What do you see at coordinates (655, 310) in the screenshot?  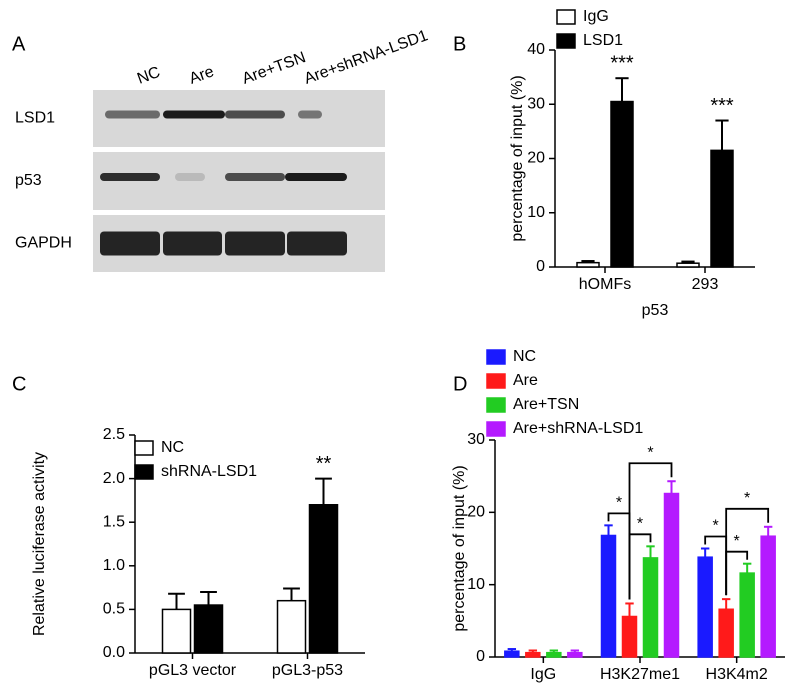 I see `x-axis-title: p53` at bounding box center [655, 310].